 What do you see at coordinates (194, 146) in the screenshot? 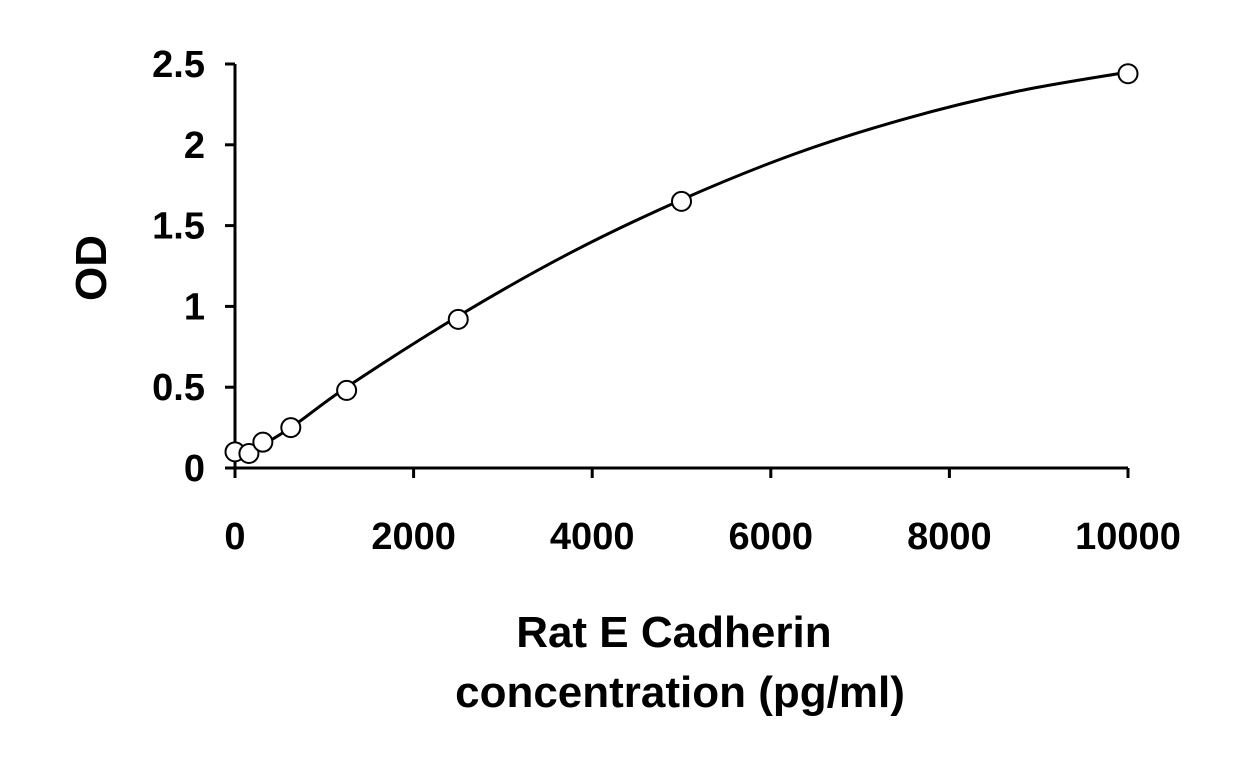
I see `y-tick-label: 2` at bounding box center [194, 146].